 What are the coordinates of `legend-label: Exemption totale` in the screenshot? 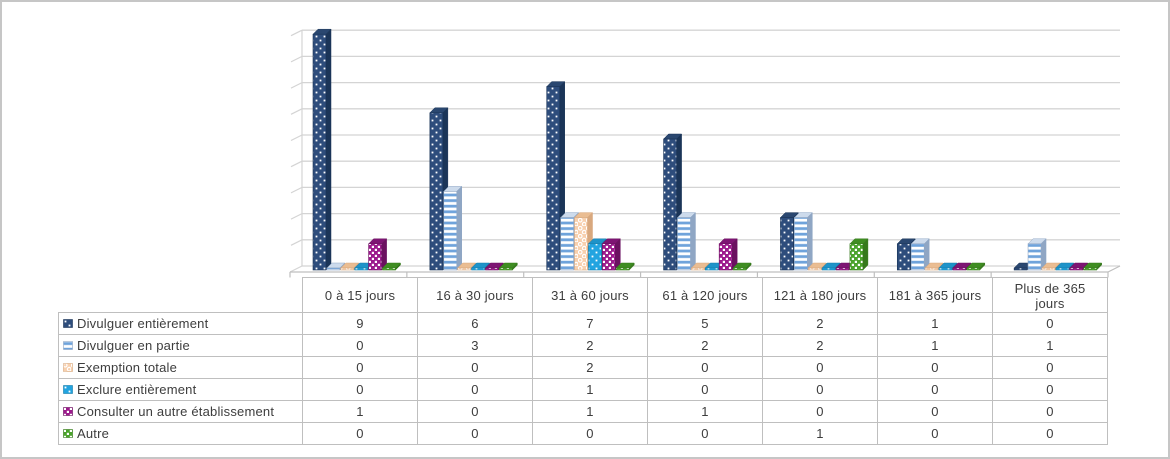 It's located at (127, 367).